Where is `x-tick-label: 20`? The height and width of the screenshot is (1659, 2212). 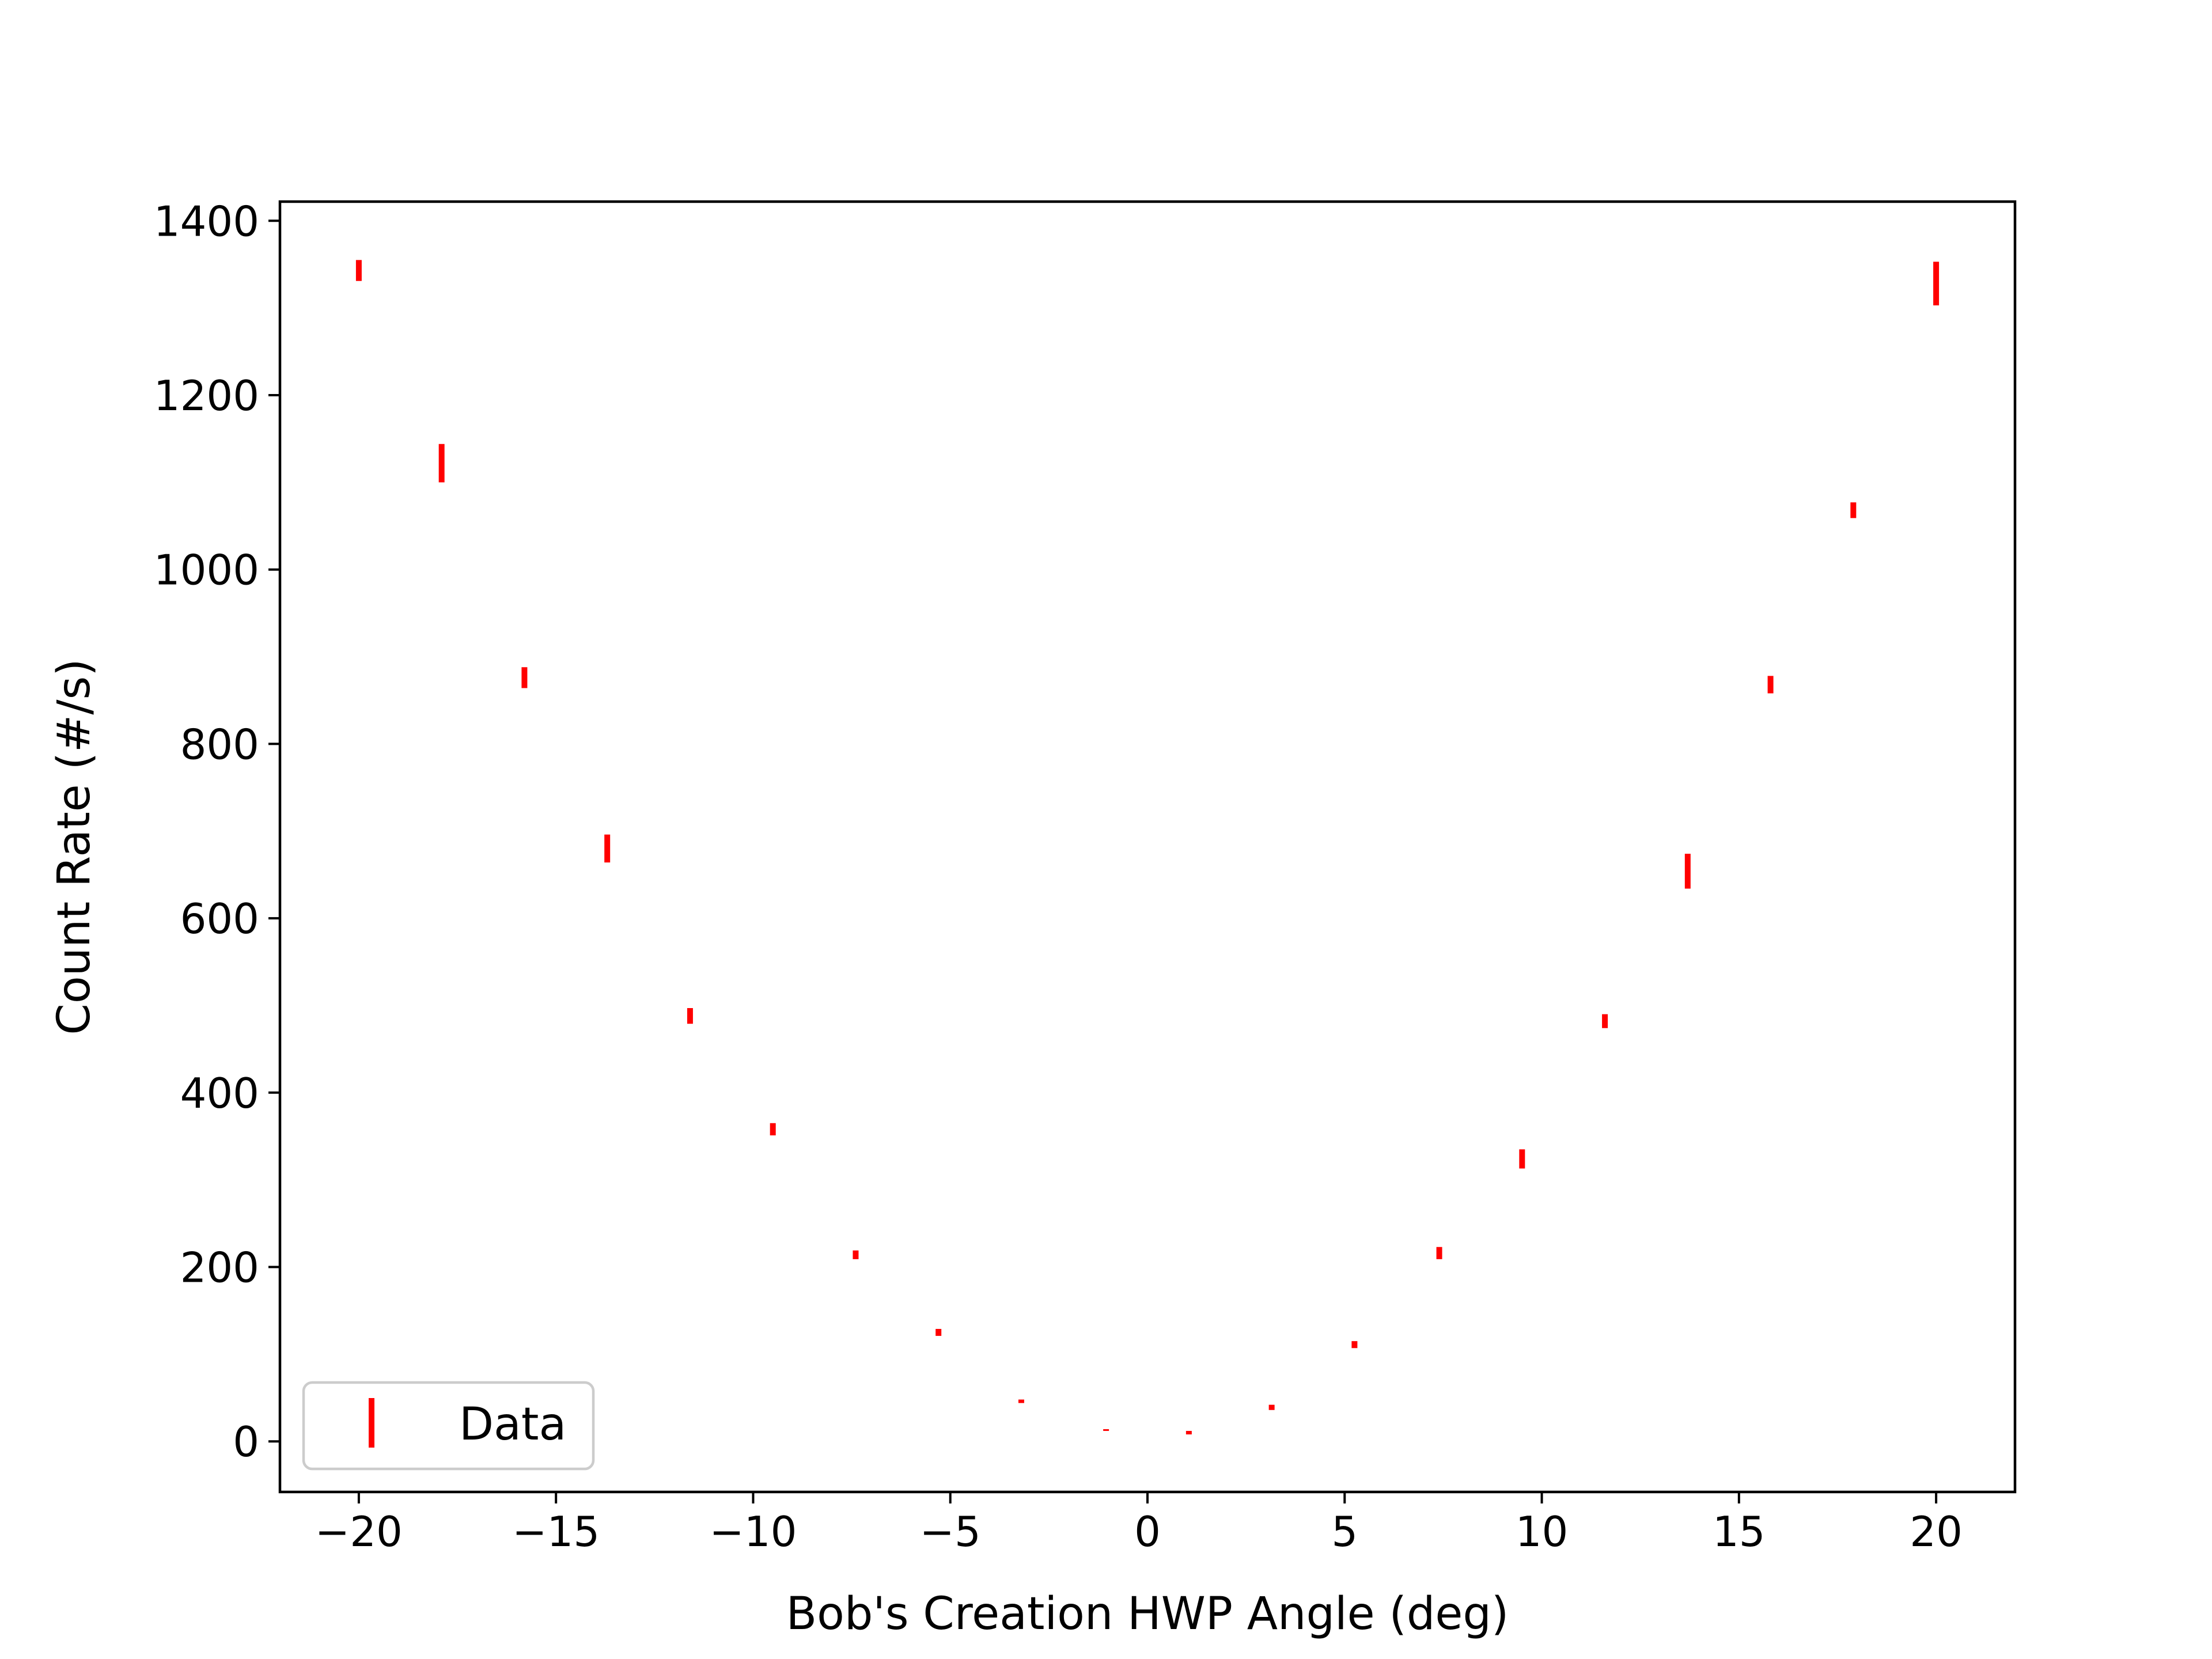 x-tick-label: 20 is located at coordinates (1936, 1532).